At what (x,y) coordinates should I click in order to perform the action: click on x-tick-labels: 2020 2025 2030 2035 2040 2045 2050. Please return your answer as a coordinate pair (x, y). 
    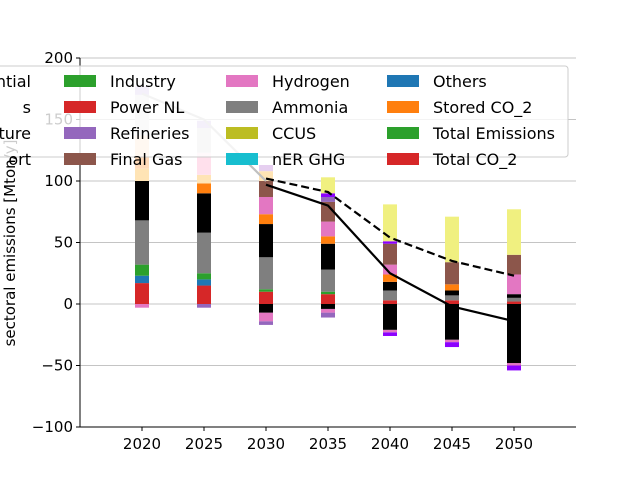
    Looking at the image, I should click on (328, 440).